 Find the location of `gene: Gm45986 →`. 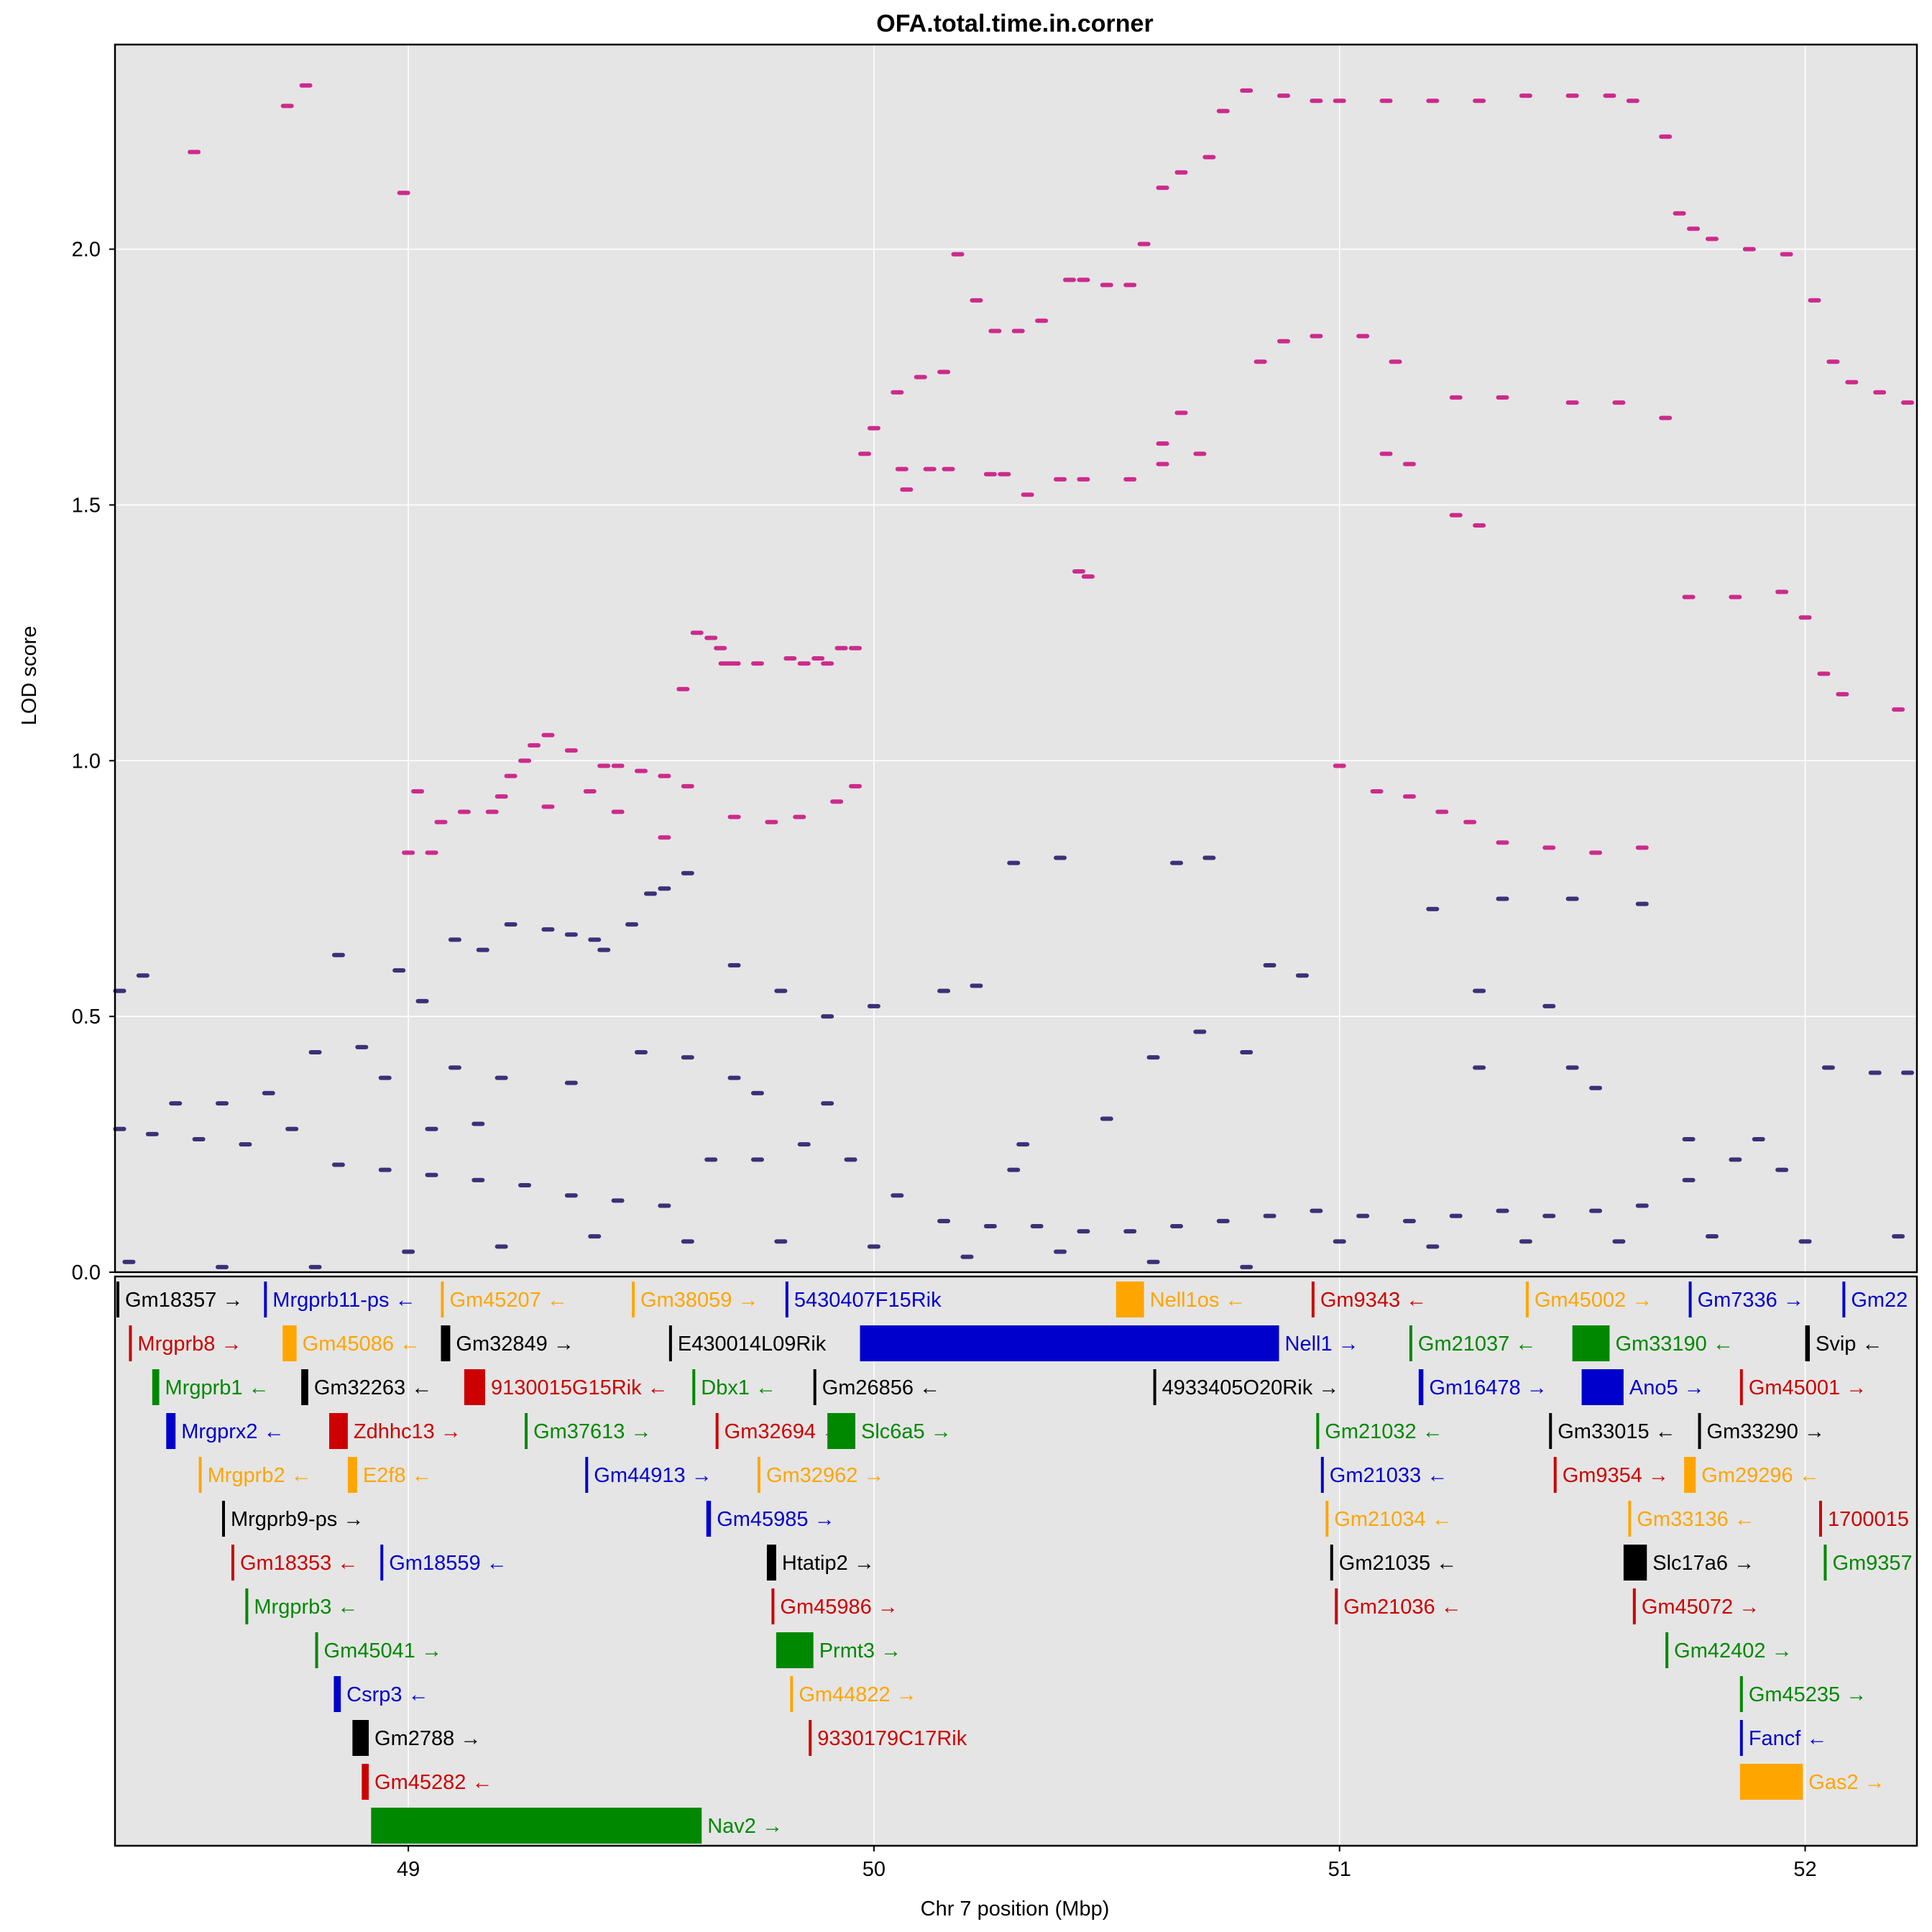

gene: Gm45986 → is located at coordinates (834, 1606).